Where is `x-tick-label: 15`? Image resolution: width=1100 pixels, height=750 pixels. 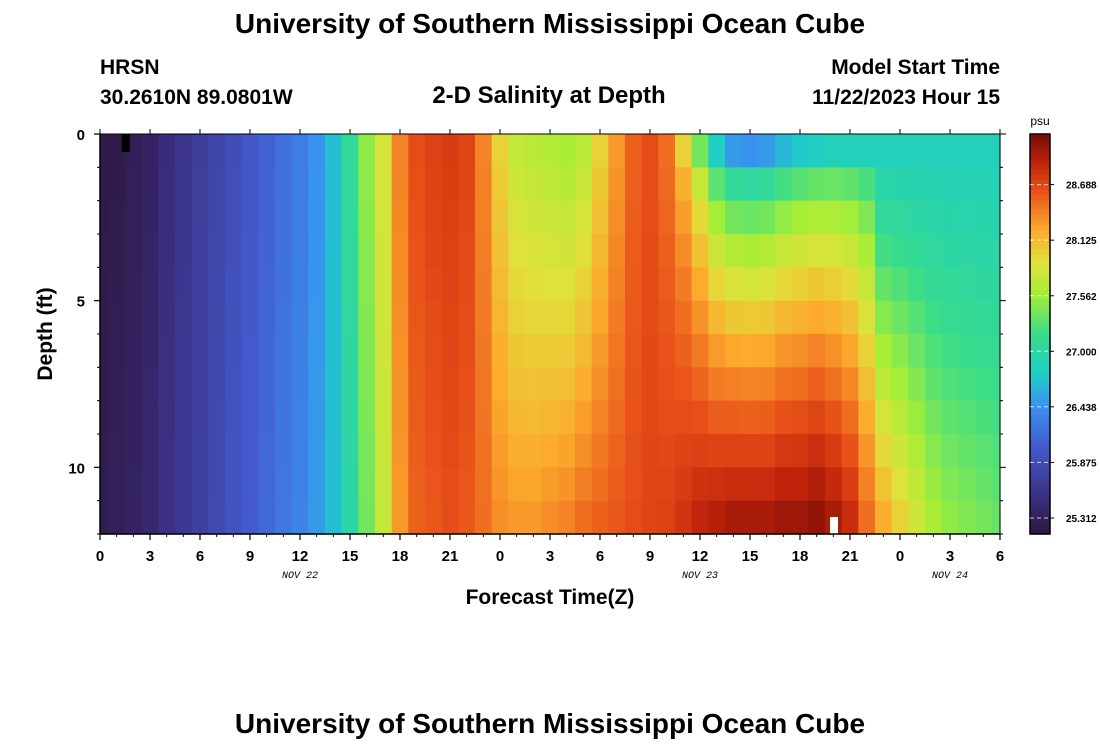 x-tick-label: 15 is located at coordinates (750, 556).